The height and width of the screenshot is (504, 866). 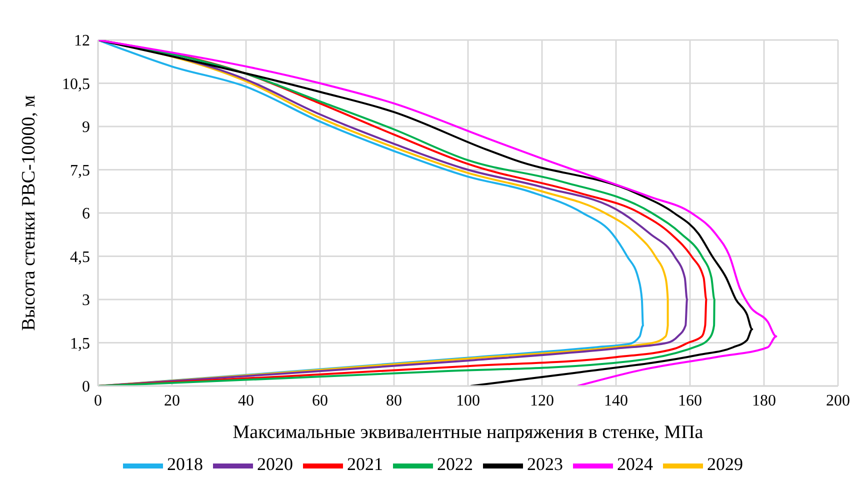 What do you see at coordinates (468, 401) in the screenshot?
I see `x-tick-label: 100` at bounding box center [468, 401].